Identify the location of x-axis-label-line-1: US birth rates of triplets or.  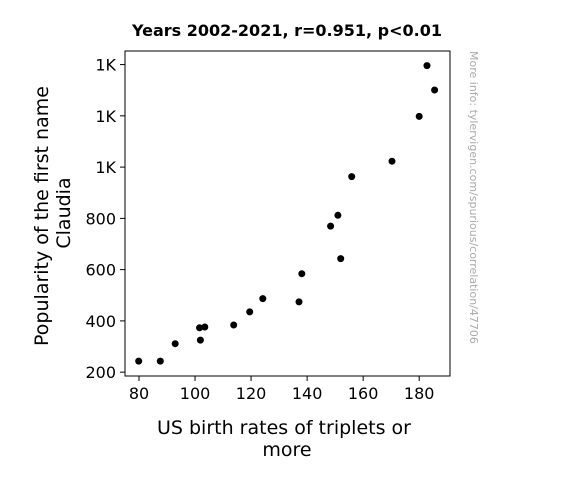
(284, 428).